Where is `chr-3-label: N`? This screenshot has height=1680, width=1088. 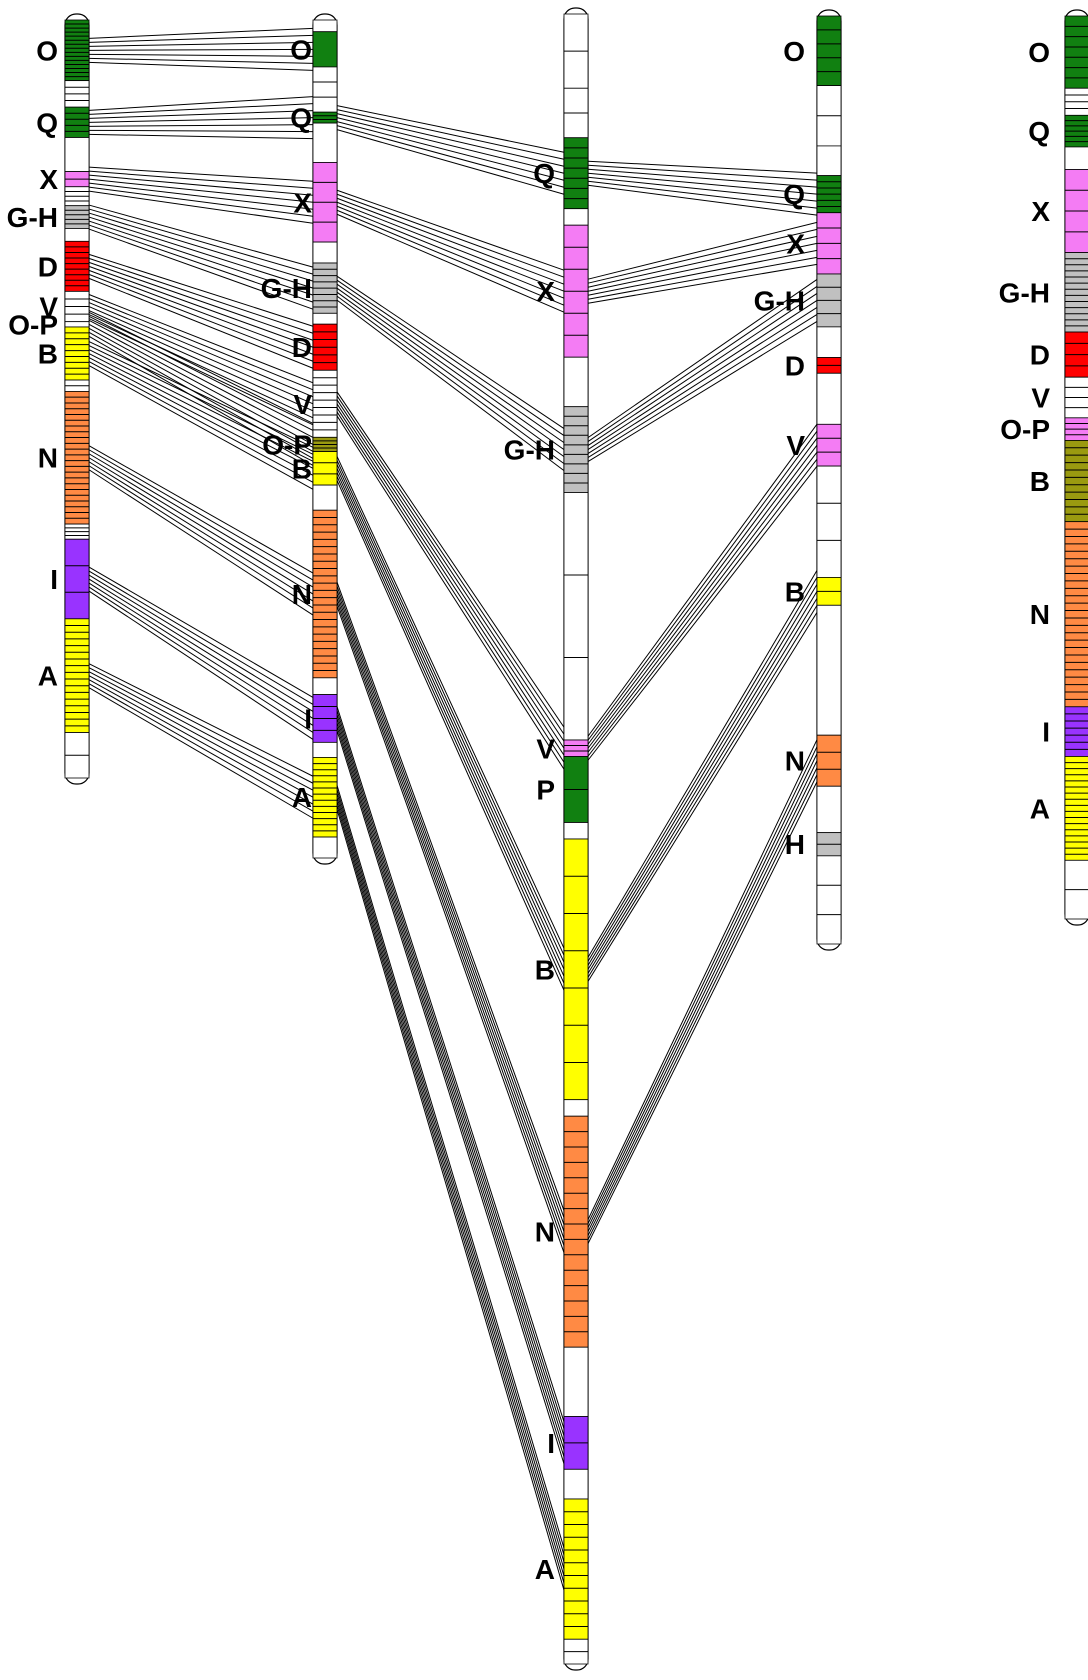
chr-3-label: N is located at coordinates (545, 1232).